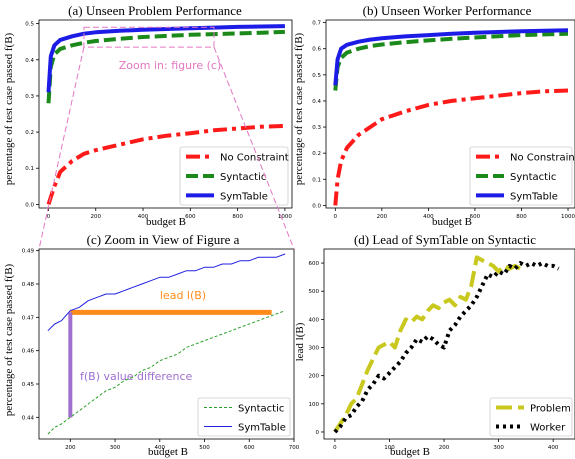 The image size is (575, 459). What do you see at coordinates (9, 108) in the screenshot?
I see `panel-a-ylabel: percentage of test case passed f(B)` at bounding box center [9, 108].